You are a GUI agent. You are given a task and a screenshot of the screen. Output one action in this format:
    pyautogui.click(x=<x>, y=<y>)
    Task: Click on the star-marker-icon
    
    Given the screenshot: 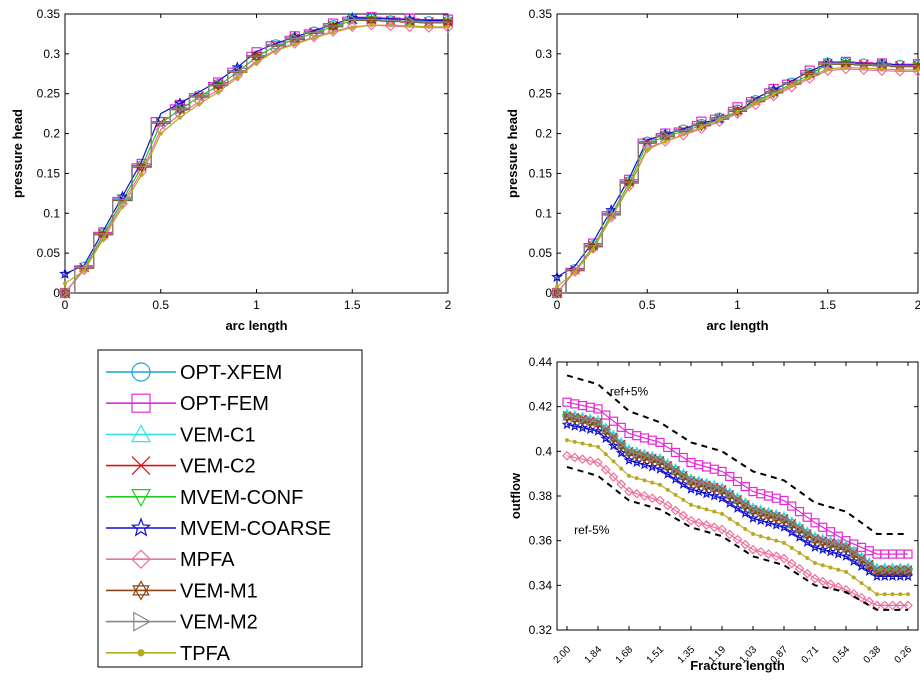 What is the action you would take?
    pyautogui.click(x=141, y=527)
    